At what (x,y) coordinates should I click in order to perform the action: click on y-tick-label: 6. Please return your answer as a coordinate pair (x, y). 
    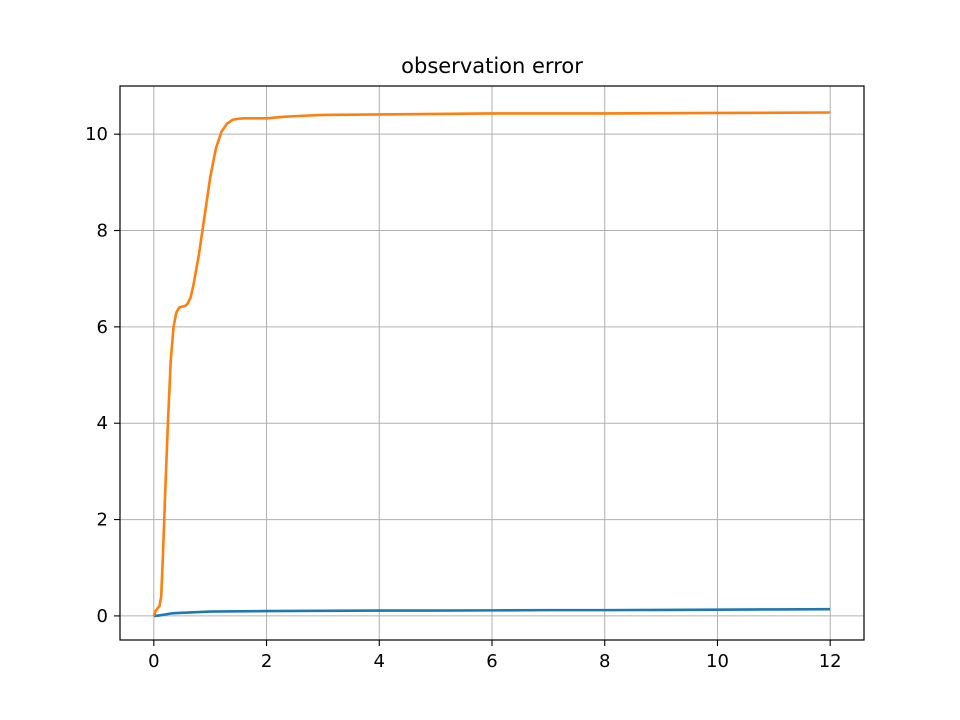
    Looking at the image, I should click on (102, 327).